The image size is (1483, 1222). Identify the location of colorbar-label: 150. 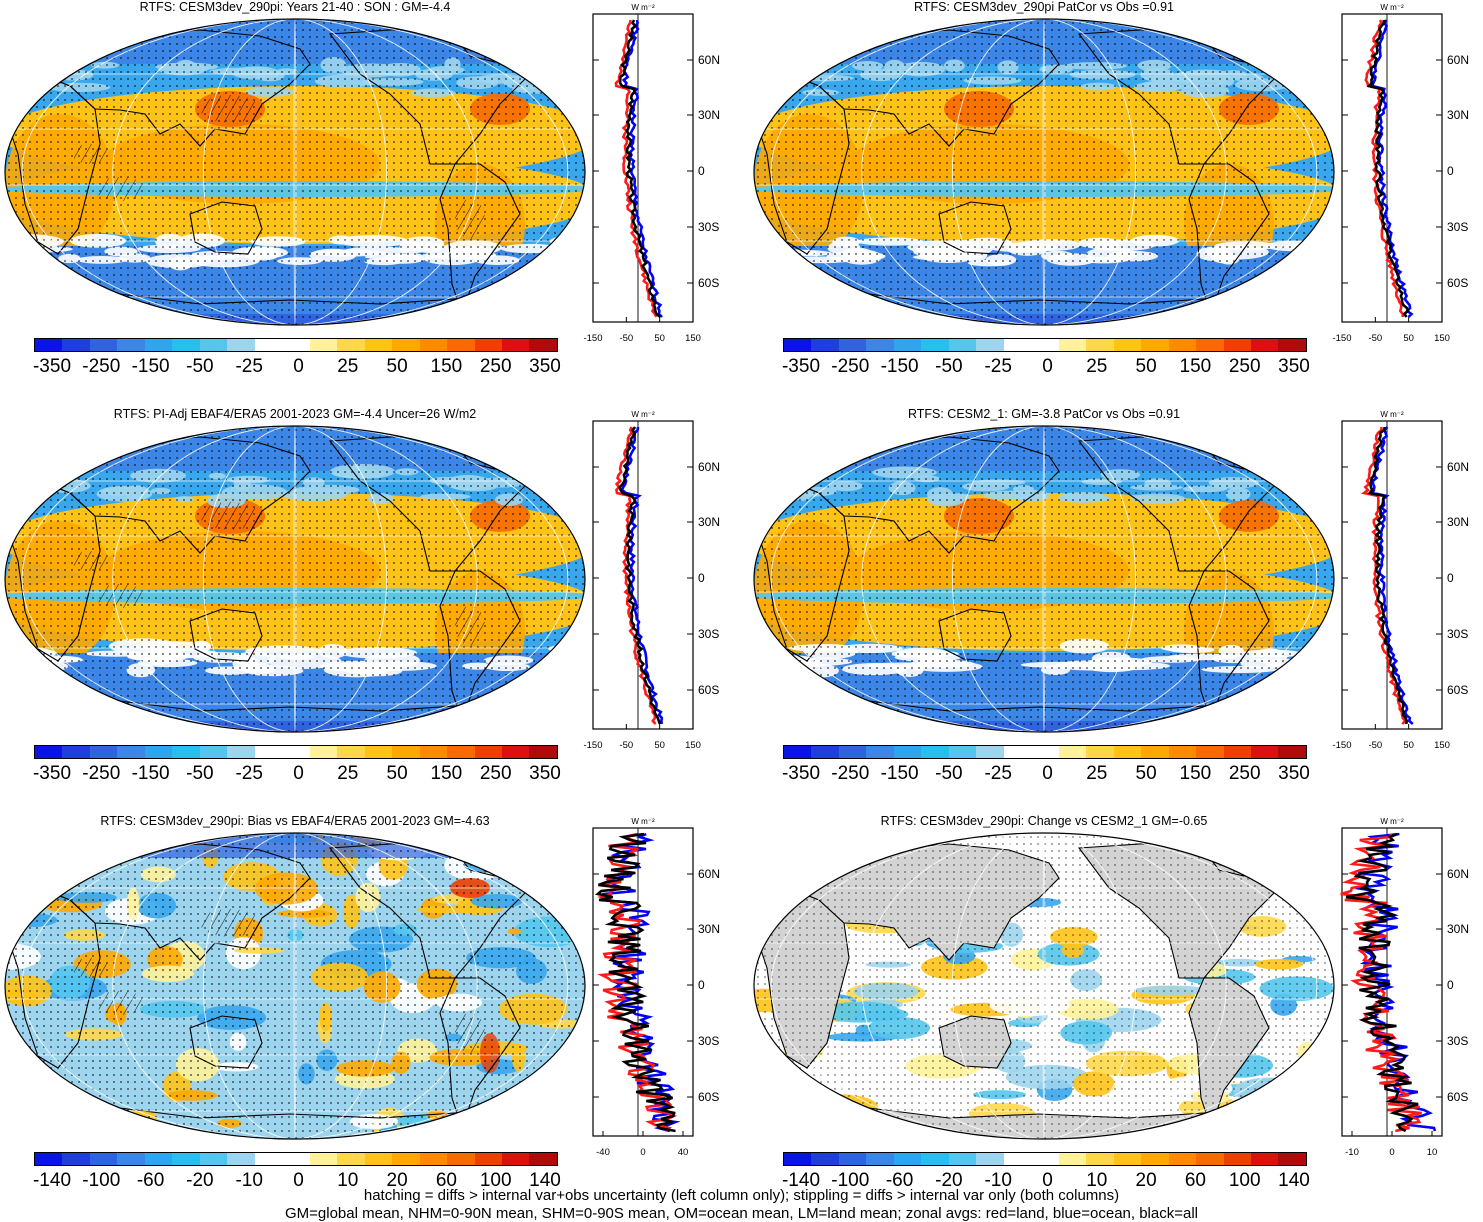
(446, 366).